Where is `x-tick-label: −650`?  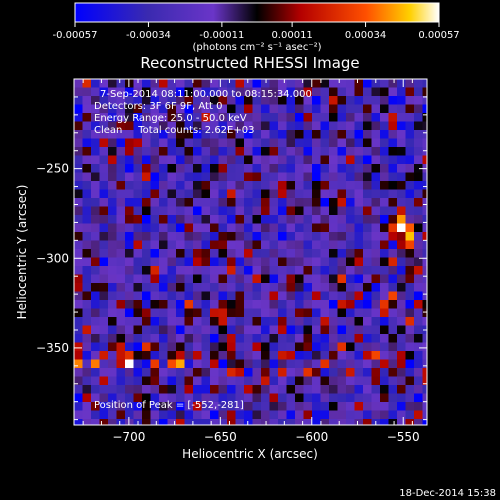
x-tick-label: −650 is located at coordinates (220, 437).